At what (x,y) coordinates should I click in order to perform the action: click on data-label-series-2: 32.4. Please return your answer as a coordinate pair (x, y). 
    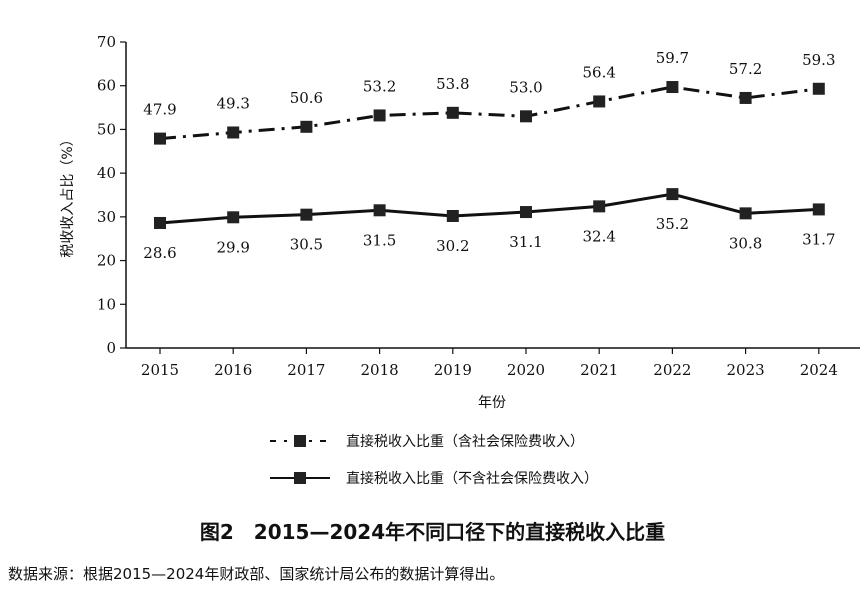
    Looking at the image, I should click on (598, 236).